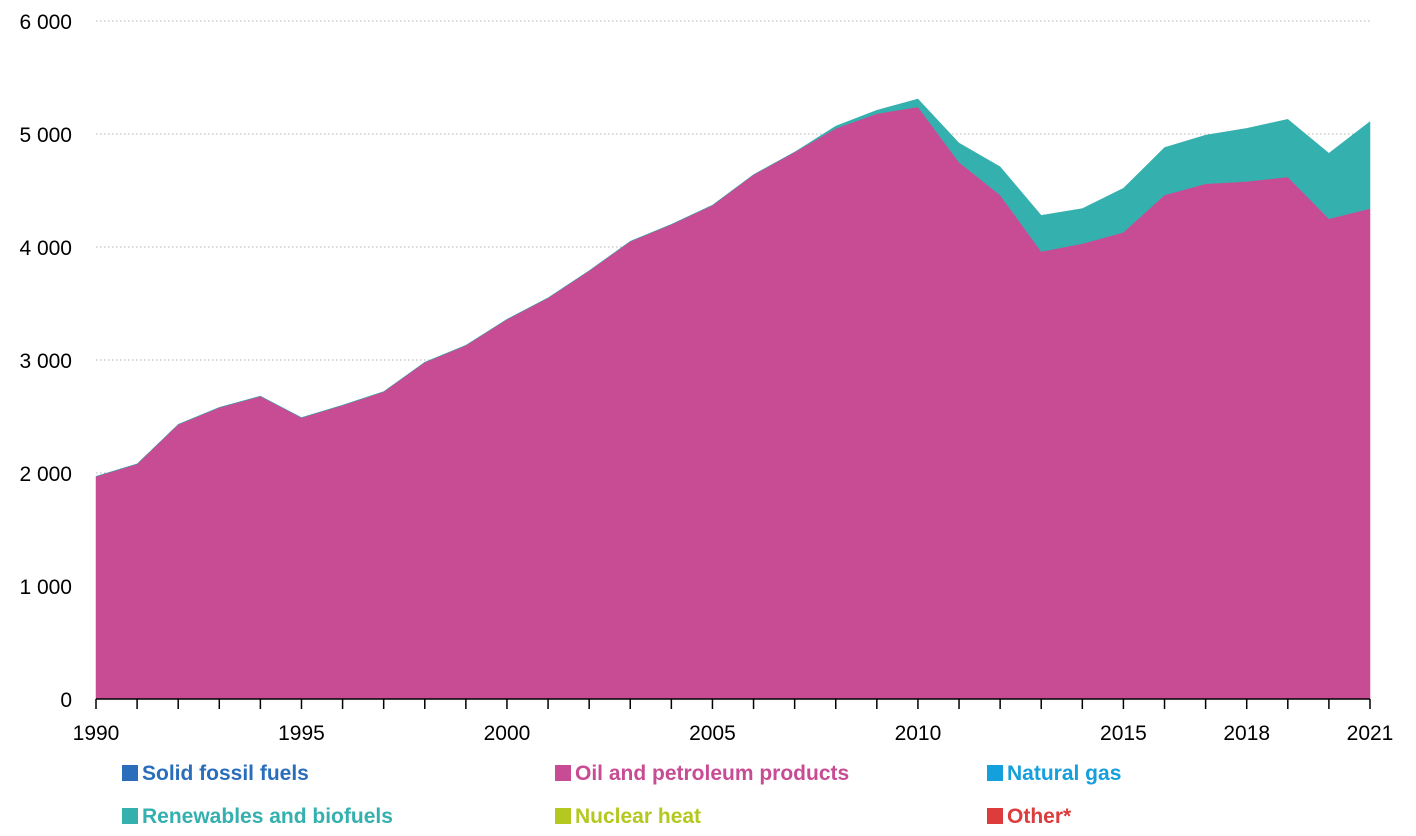 The height and width of the screenshot is (836, 1416). I want to click on y-tick-label: 6 000, so click(45, 22).